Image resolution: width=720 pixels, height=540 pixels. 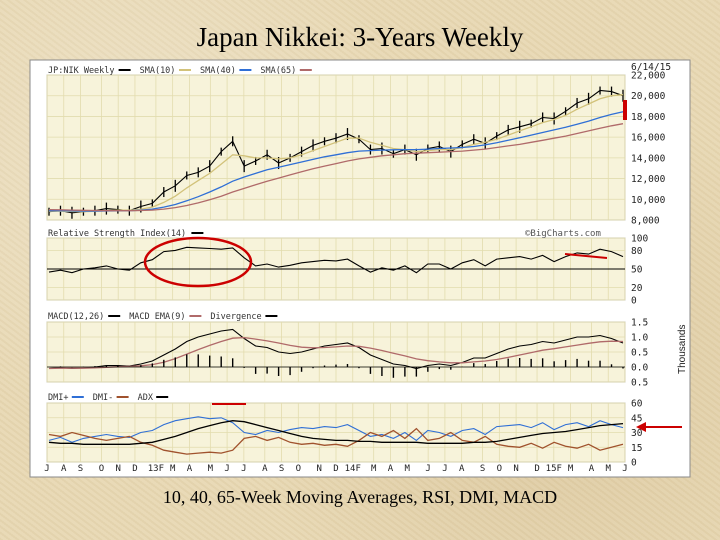 What do you see at coordinates (278, 71) in the screenshot?
I see `price-legend-label: SMA(65)` at bounding box center [278, 71].